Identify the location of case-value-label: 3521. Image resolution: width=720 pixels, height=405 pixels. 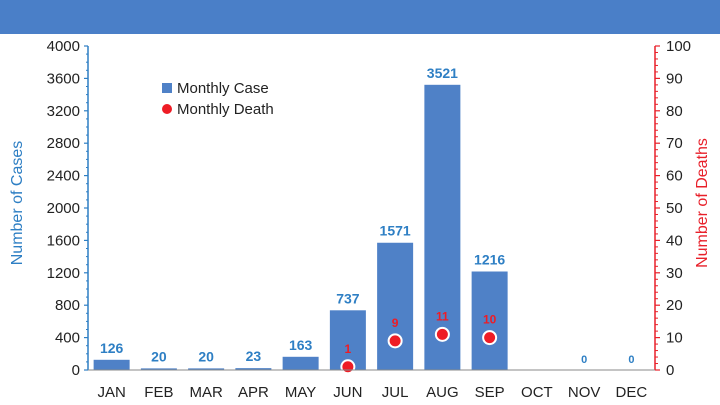
(442, 73).